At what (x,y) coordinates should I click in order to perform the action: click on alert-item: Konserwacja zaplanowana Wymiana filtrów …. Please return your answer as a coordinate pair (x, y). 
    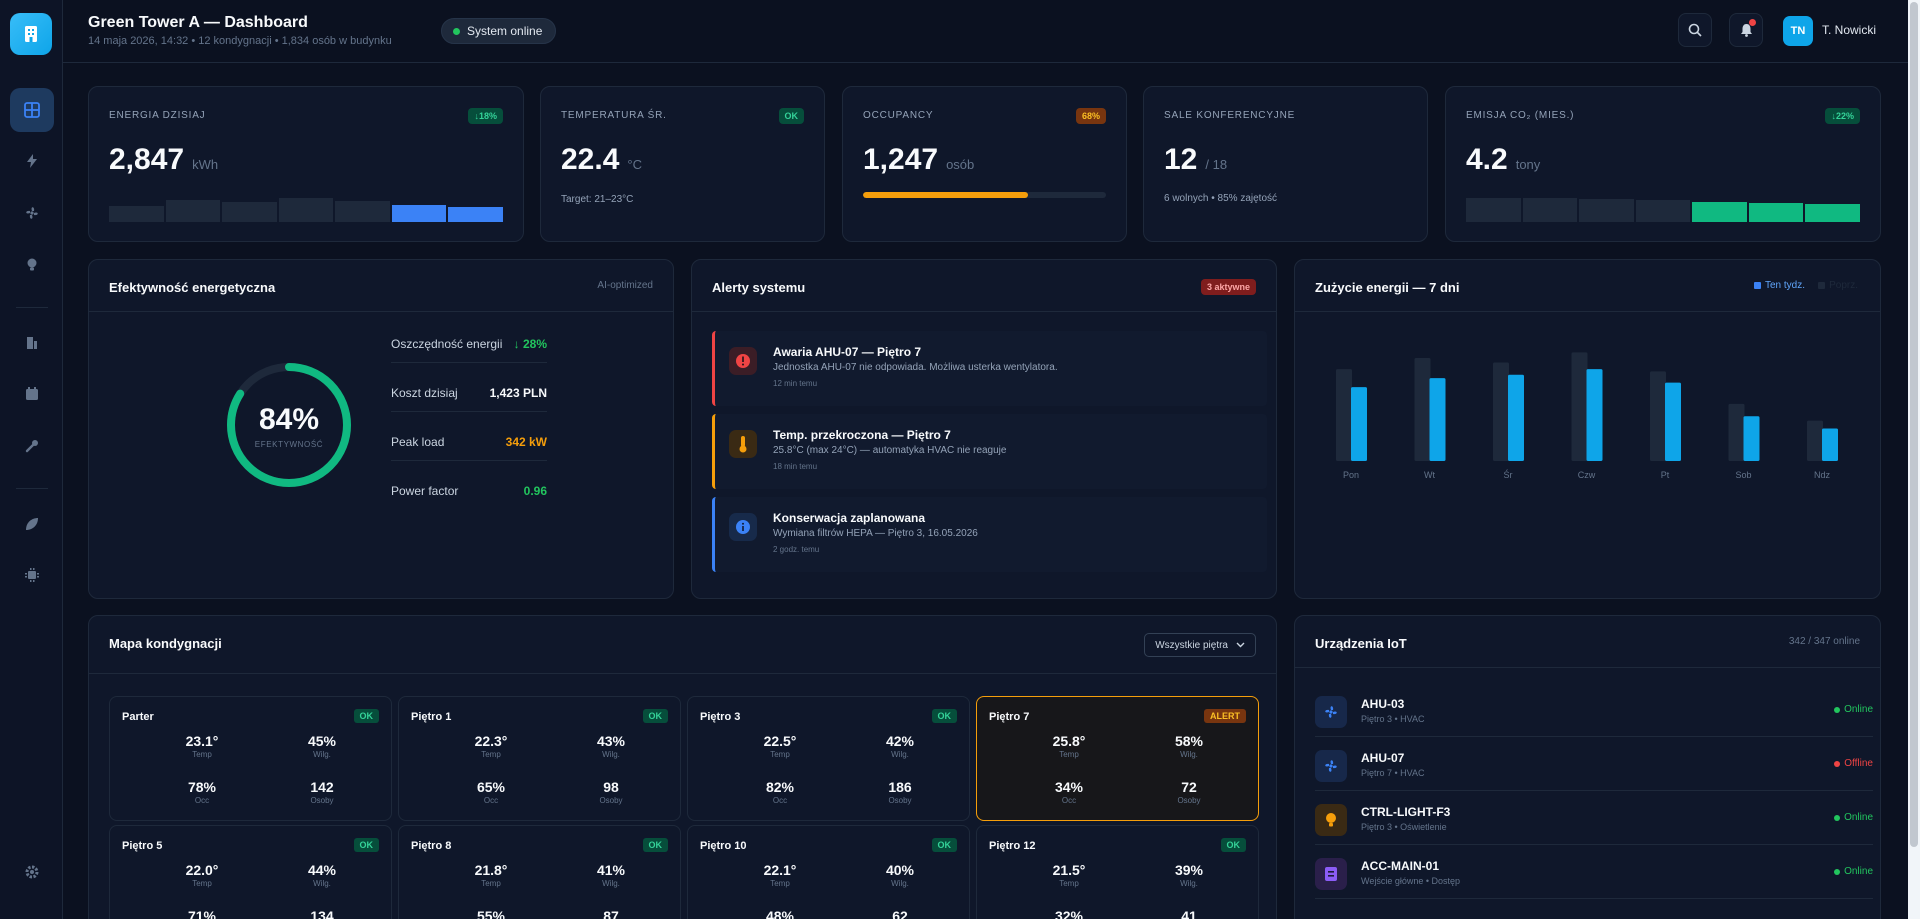
    Looking at the image, I should click on (989, 534).